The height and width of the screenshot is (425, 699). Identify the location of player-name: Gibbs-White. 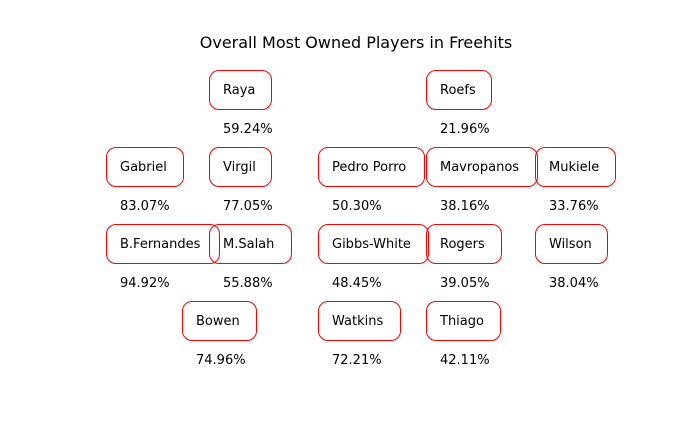
(371, 244).